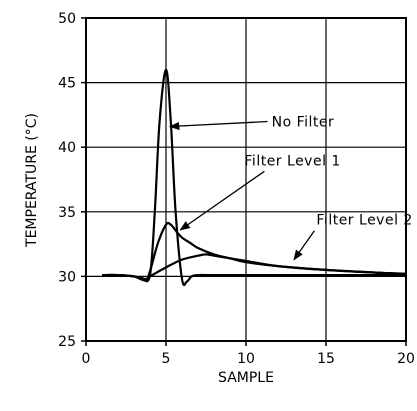 This screenshot has height=411, width=417. What do you see at coordinates (292, 161) in the screenshot?
I see `annotation-filter-level-1: Filter Level 1` at bounding box center [292, 161].